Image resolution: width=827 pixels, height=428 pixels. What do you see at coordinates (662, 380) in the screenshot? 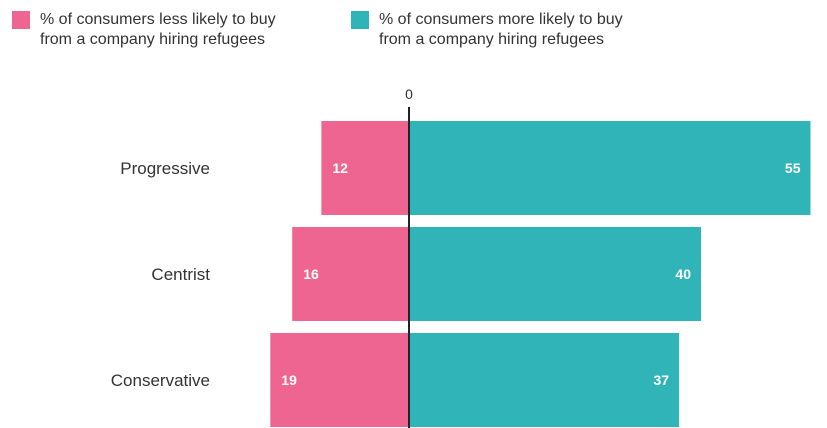
I see `value-label-more-2: 37` at bounding box center [662, 380].